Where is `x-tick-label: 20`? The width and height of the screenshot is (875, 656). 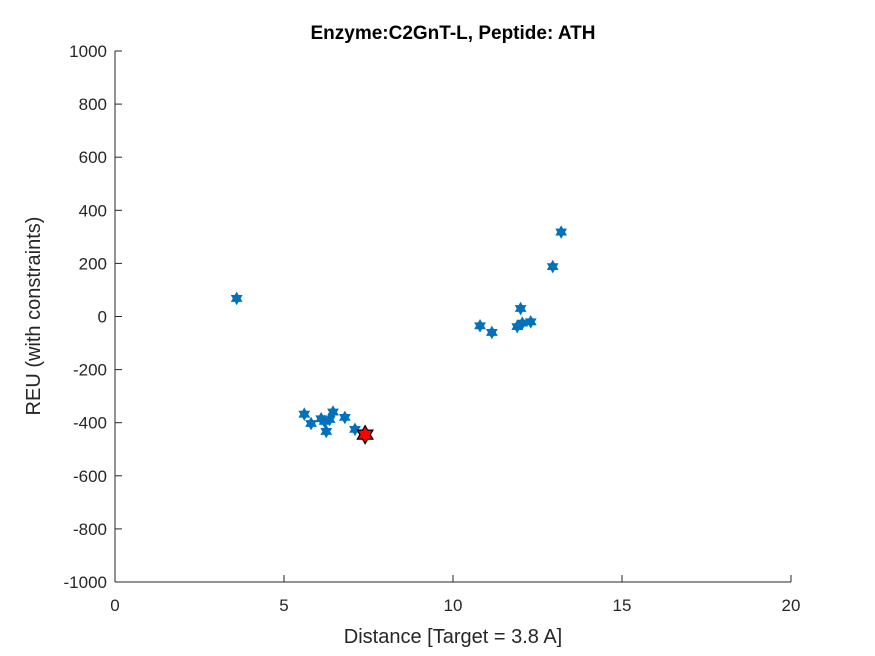
x-tick-label: 20 is located at coordinates (791, 605).